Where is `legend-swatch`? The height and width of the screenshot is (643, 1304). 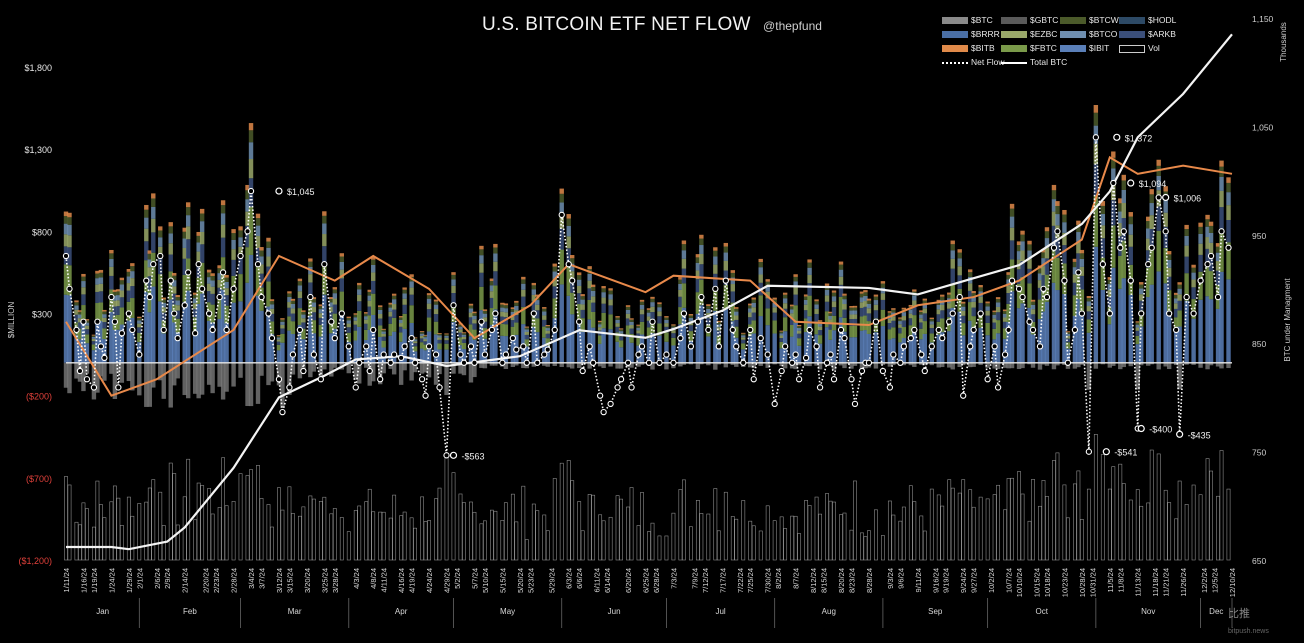
legend-swatch is located at coordinates (1073, 21).